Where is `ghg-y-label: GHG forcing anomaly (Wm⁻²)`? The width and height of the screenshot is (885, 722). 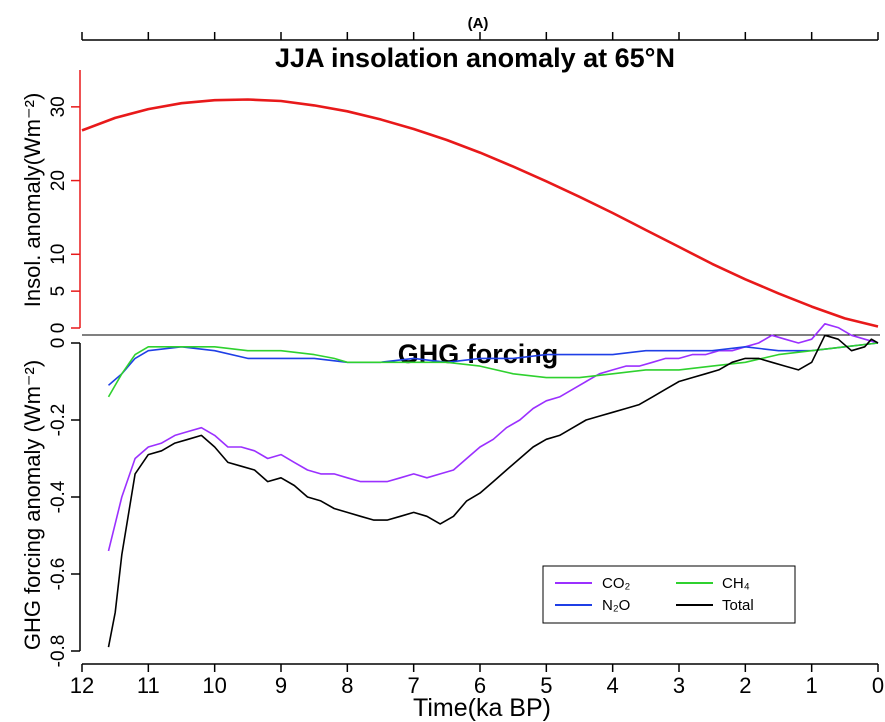
ghg-y-label: GHG forcing anomaly (Wm⁻²) is located at coordinates (32, 505).